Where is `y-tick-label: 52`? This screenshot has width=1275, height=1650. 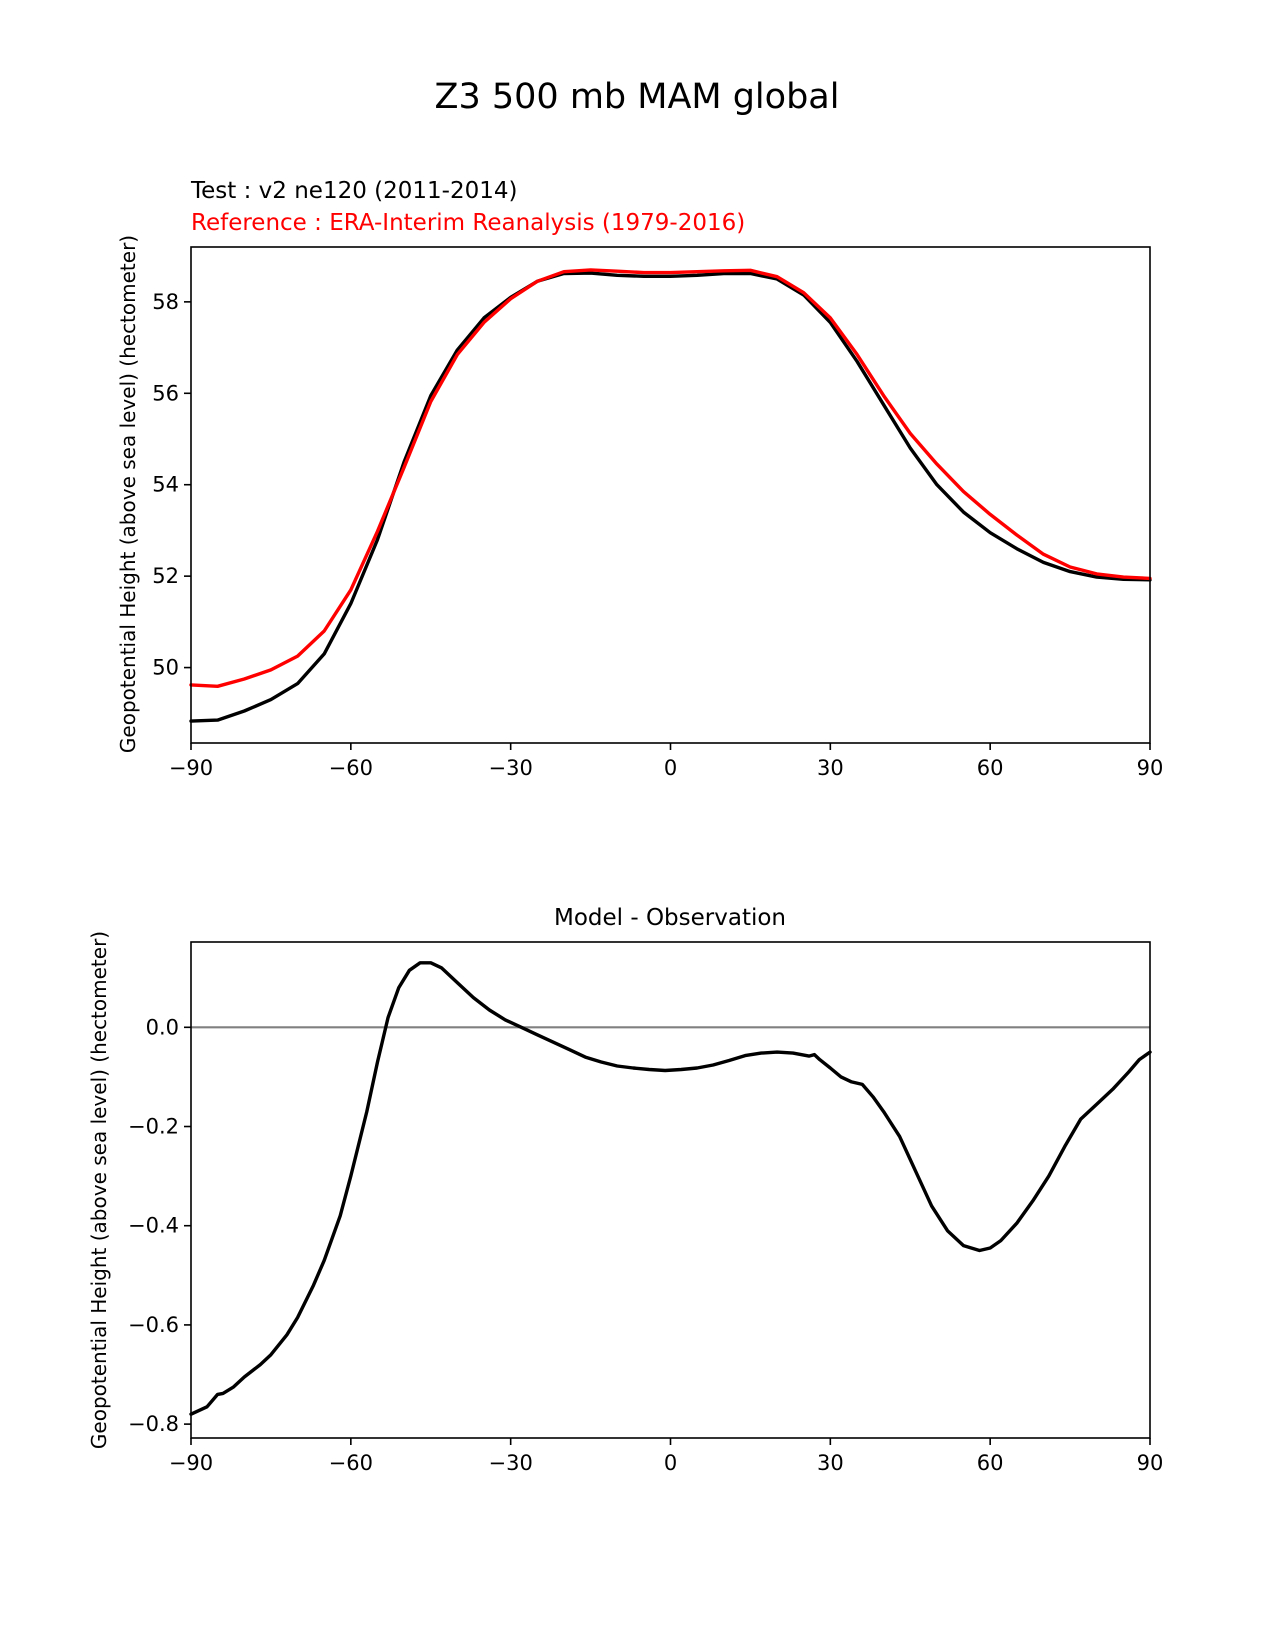 y-tick-label: 52 is located at coordinates (165, 576).